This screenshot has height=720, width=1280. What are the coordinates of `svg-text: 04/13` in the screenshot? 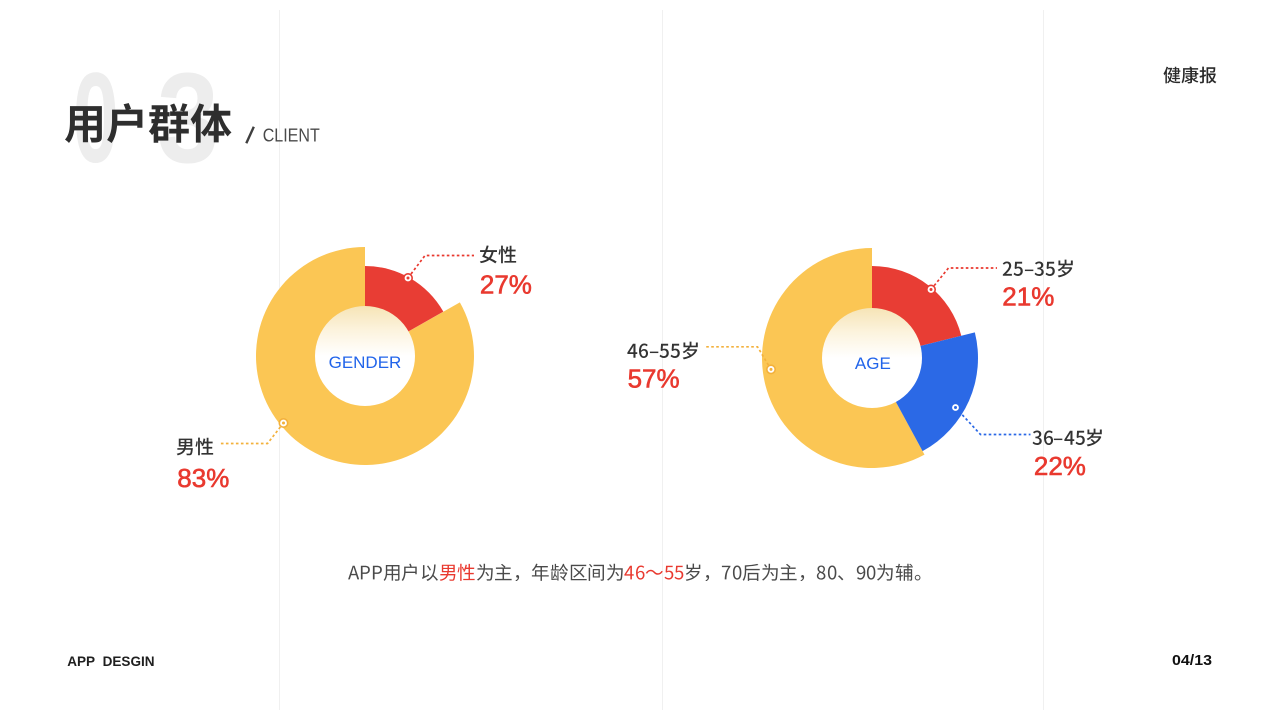 It's located at (1192, 660).